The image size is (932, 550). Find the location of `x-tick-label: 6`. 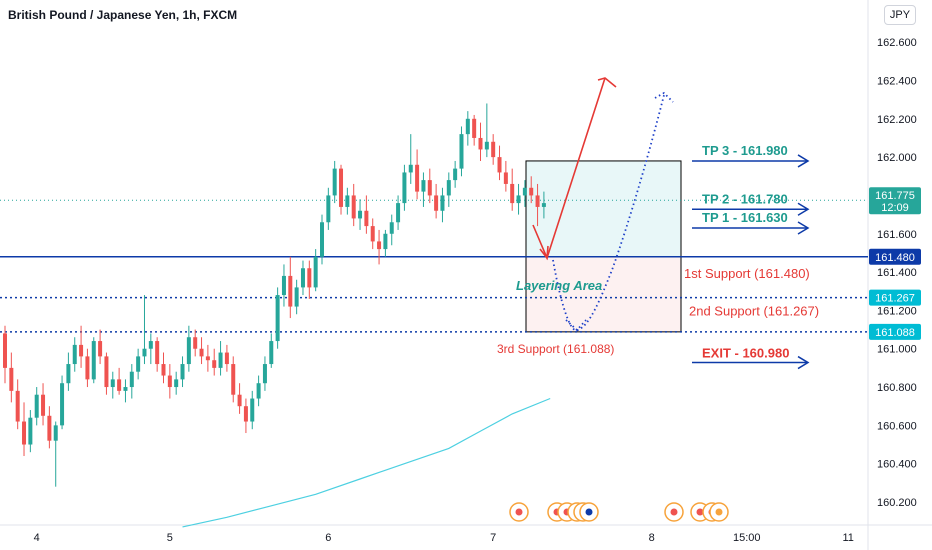

x-tick-label: 6 is located at coordinates (328, 538).